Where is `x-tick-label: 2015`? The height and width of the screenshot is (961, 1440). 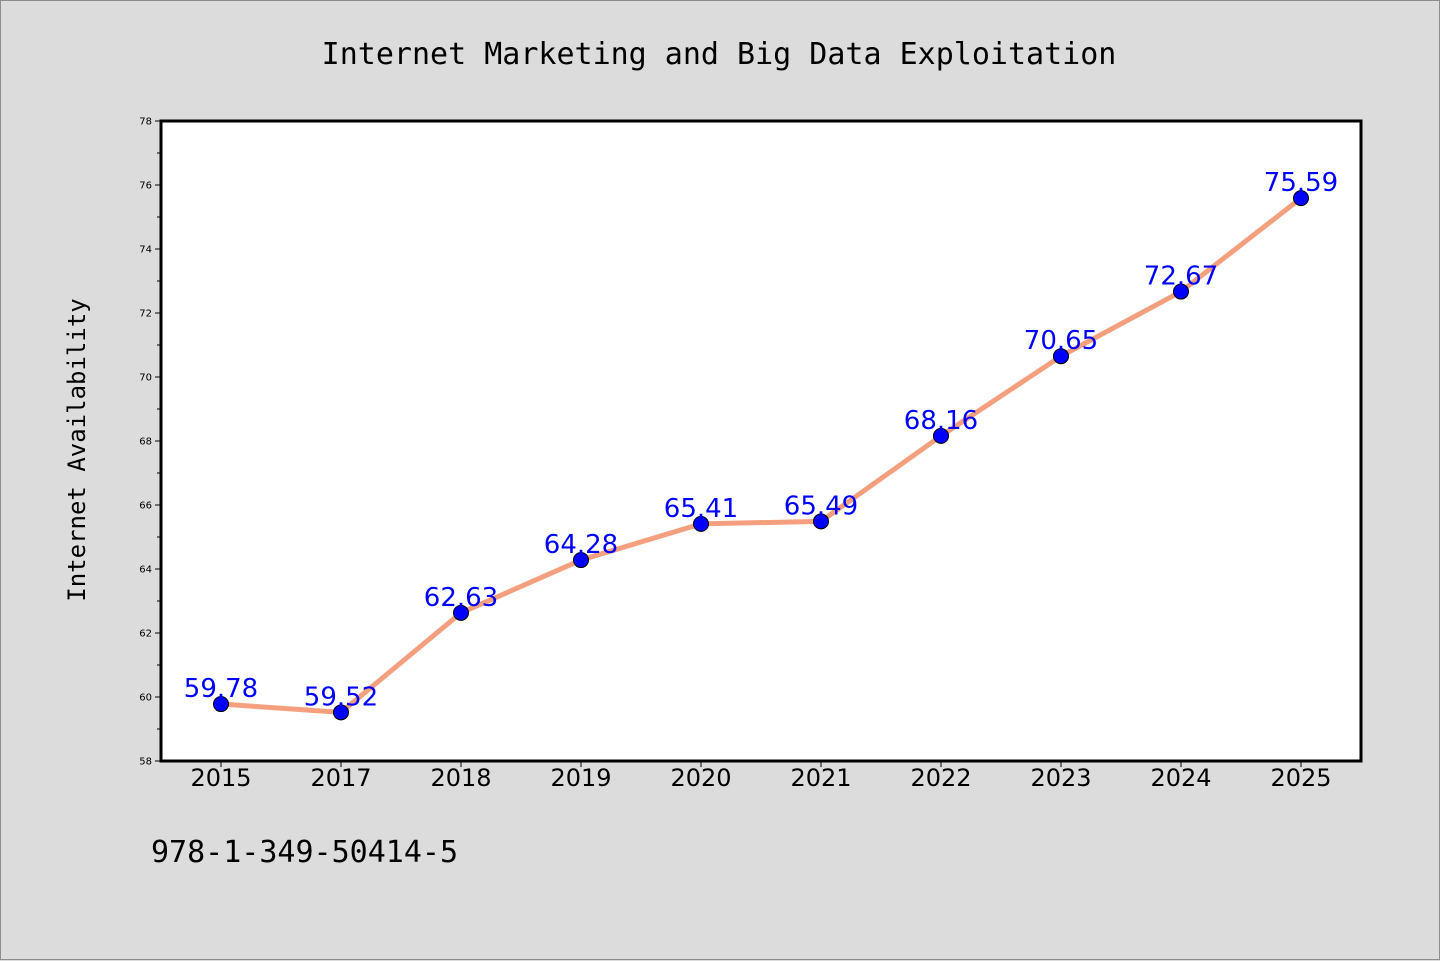
x-tick-label: 2015 is located at coordinates (220, 778).